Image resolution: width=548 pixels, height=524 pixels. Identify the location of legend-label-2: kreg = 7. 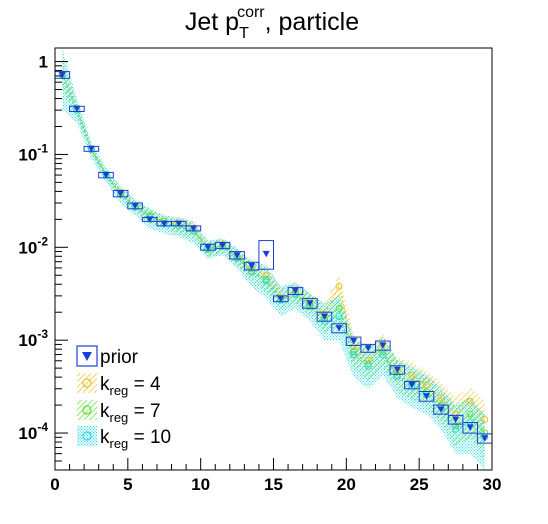
(130, 413).